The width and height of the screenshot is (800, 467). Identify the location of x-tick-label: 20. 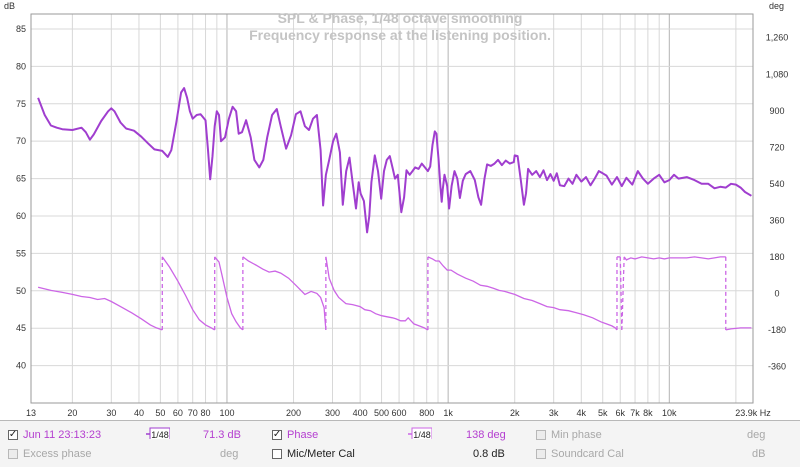
(72, 413).